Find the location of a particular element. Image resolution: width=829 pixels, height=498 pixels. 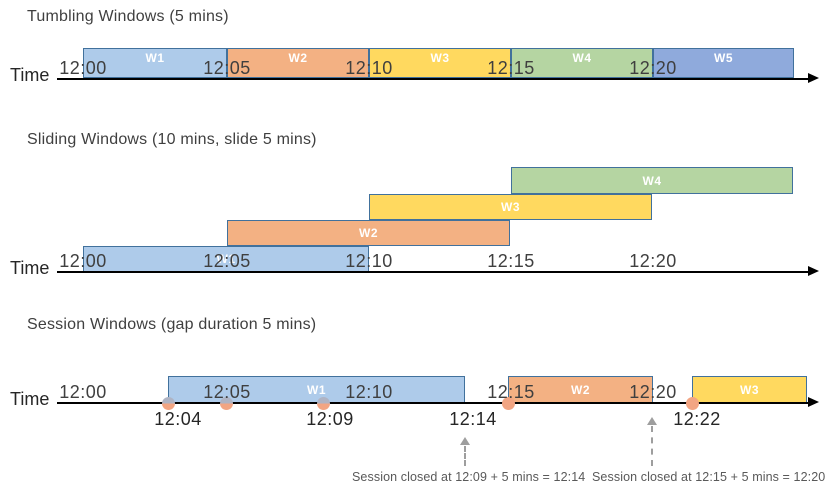

tick-label-session-3: 12:15 is located at coordinates (511, 392).